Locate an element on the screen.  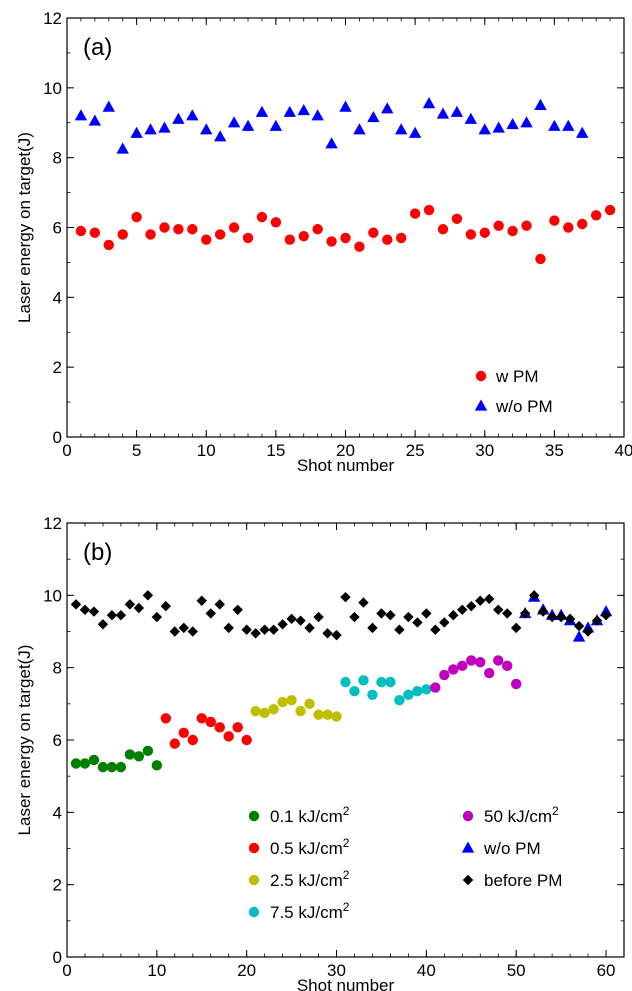
x-tick-label: 5 is located at coordinates (136, 450).